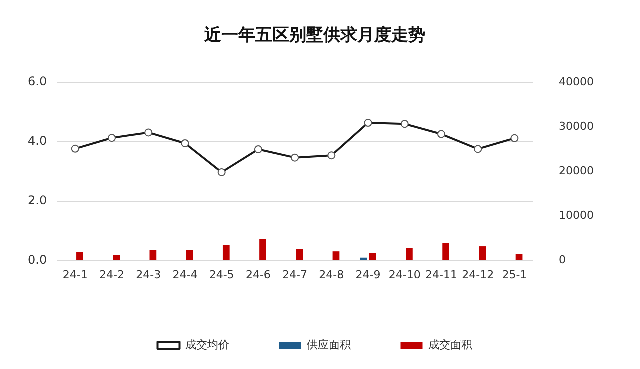 This screenshot has height=369, width=640. What do you see at coordinates (576, 81) in the screenshot?
I see `y2-tick-label: 40000` at bounding box center [576, 81].